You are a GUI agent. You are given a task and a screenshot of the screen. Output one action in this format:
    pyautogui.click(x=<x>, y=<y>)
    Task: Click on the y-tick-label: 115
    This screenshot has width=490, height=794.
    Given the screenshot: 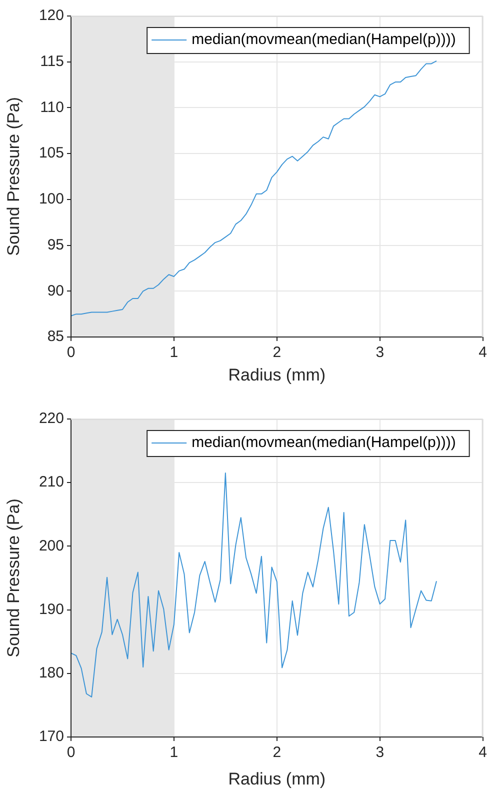 What is the action you would take?
    pyautogui.click(x=52, y=61)
    